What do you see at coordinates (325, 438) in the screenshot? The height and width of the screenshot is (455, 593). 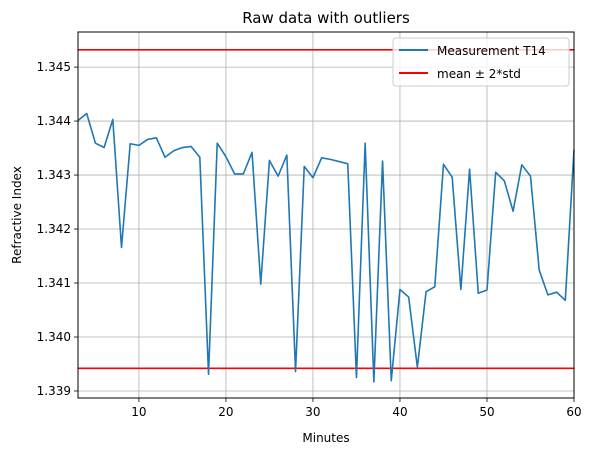 I see `x-axis-label: Minutes` at bounding box center [325, 438].